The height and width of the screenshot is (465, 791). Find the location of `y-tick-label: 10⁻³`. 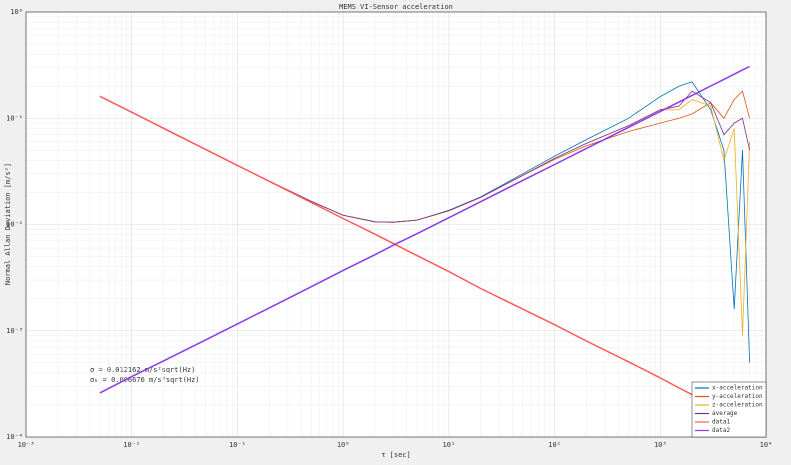

y-tick-label: 10⁻³ is located at coordinates (14, 331).